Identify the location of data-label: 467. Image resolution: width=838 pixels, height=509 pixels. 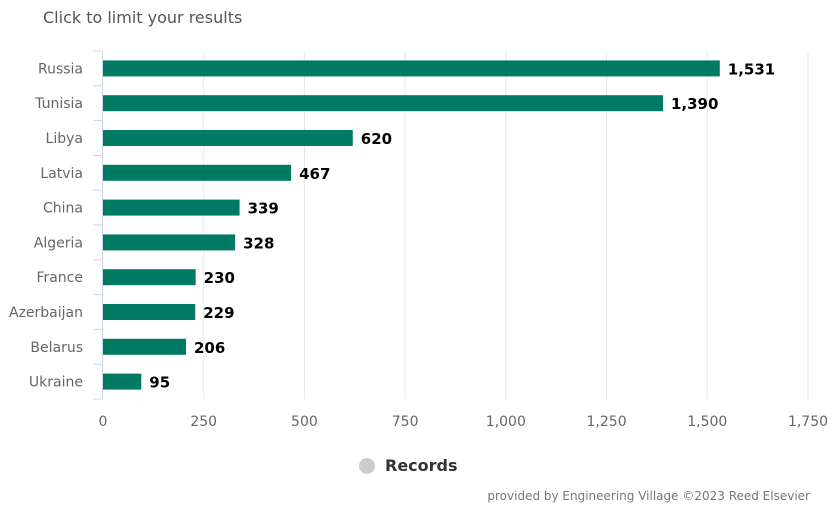
(314, 174).